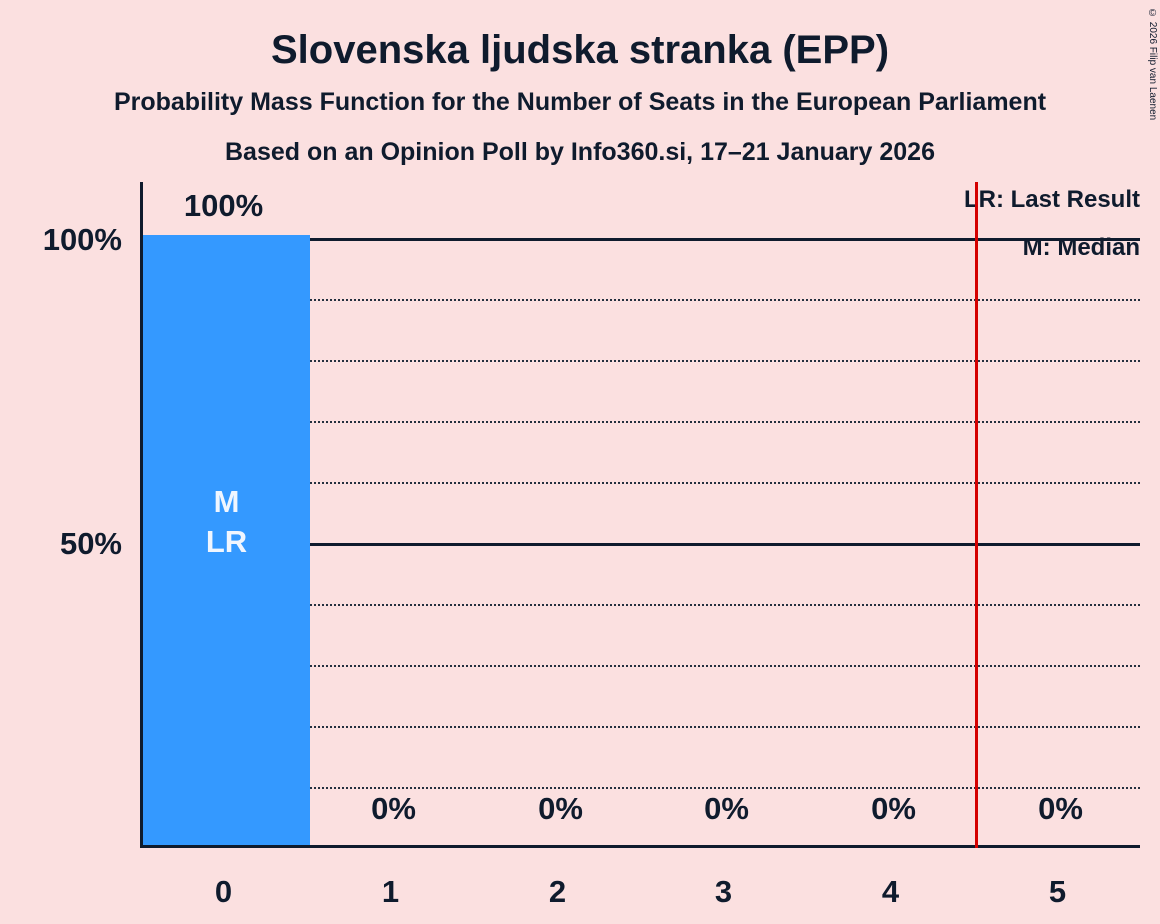 Image resolution: width=1160 pixels, height=924 pixels. I want to click on x-tick-0: 0, so click(223, 891).